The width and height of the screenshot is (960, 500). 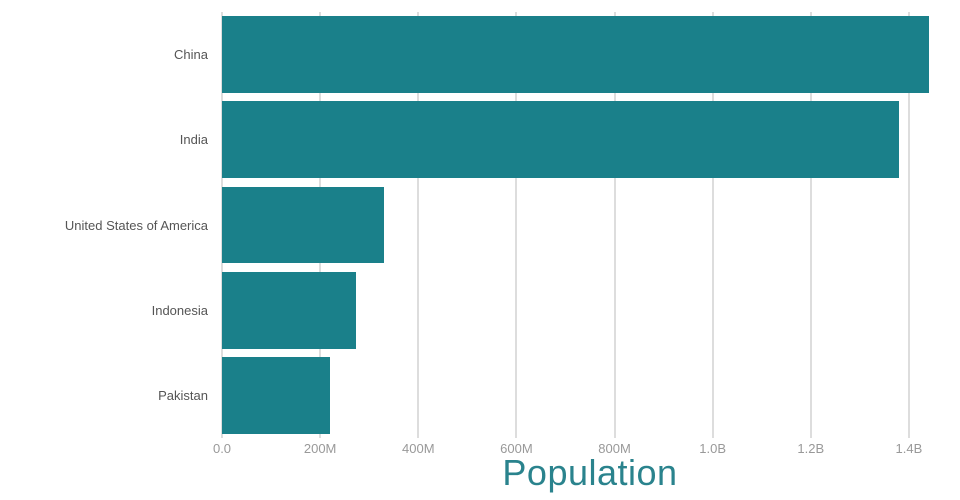 I want to click on x-tick-label: 1.0B, so click(x=713, y=448).